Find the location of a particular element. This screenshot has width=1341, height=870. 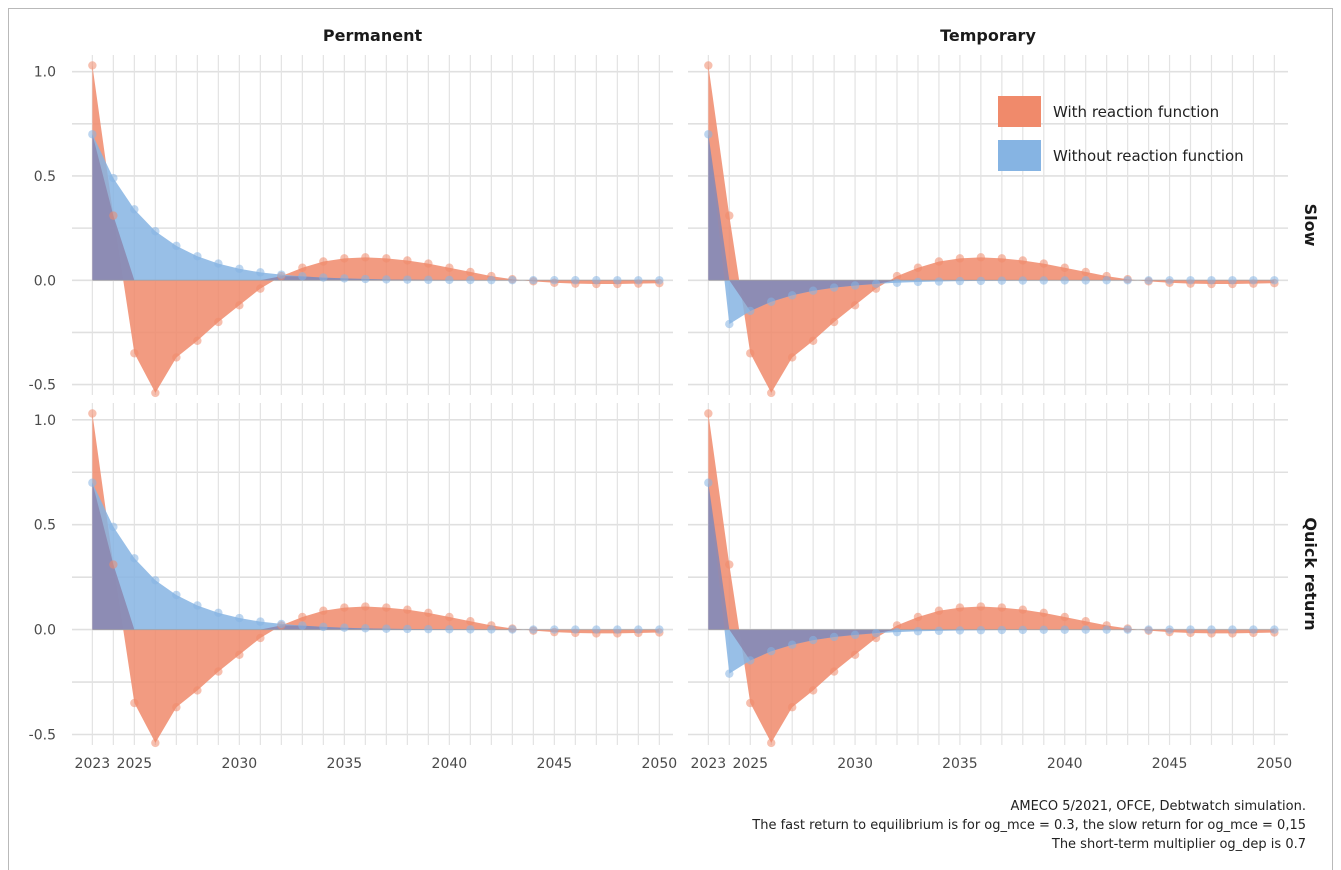

y-tick-label: -0.5 is located at coordinates (42, 386).